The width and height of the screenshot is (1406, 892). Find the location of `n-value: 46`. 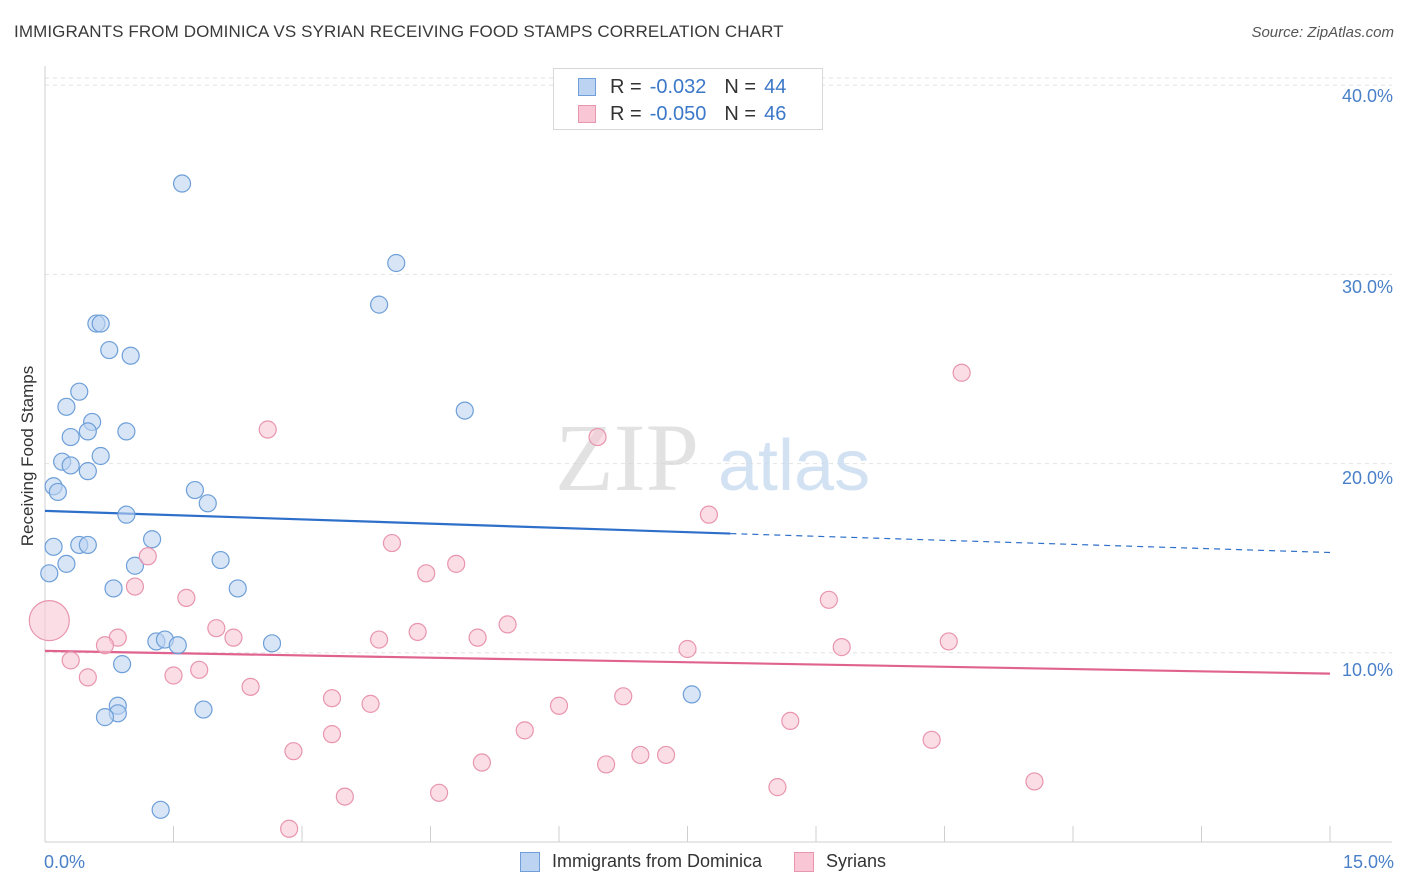

n-value: 46 is located at coordinates (775, 113).